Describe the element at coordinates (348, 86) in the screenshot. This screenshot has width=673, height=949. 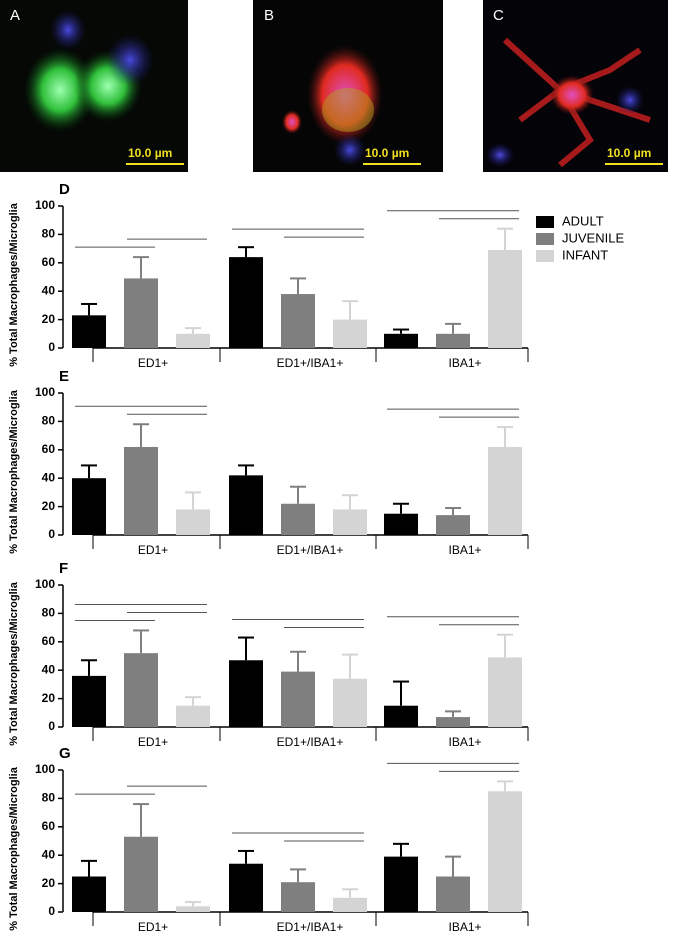
I see `micrograph-b: B 10.0 µm` at that location.